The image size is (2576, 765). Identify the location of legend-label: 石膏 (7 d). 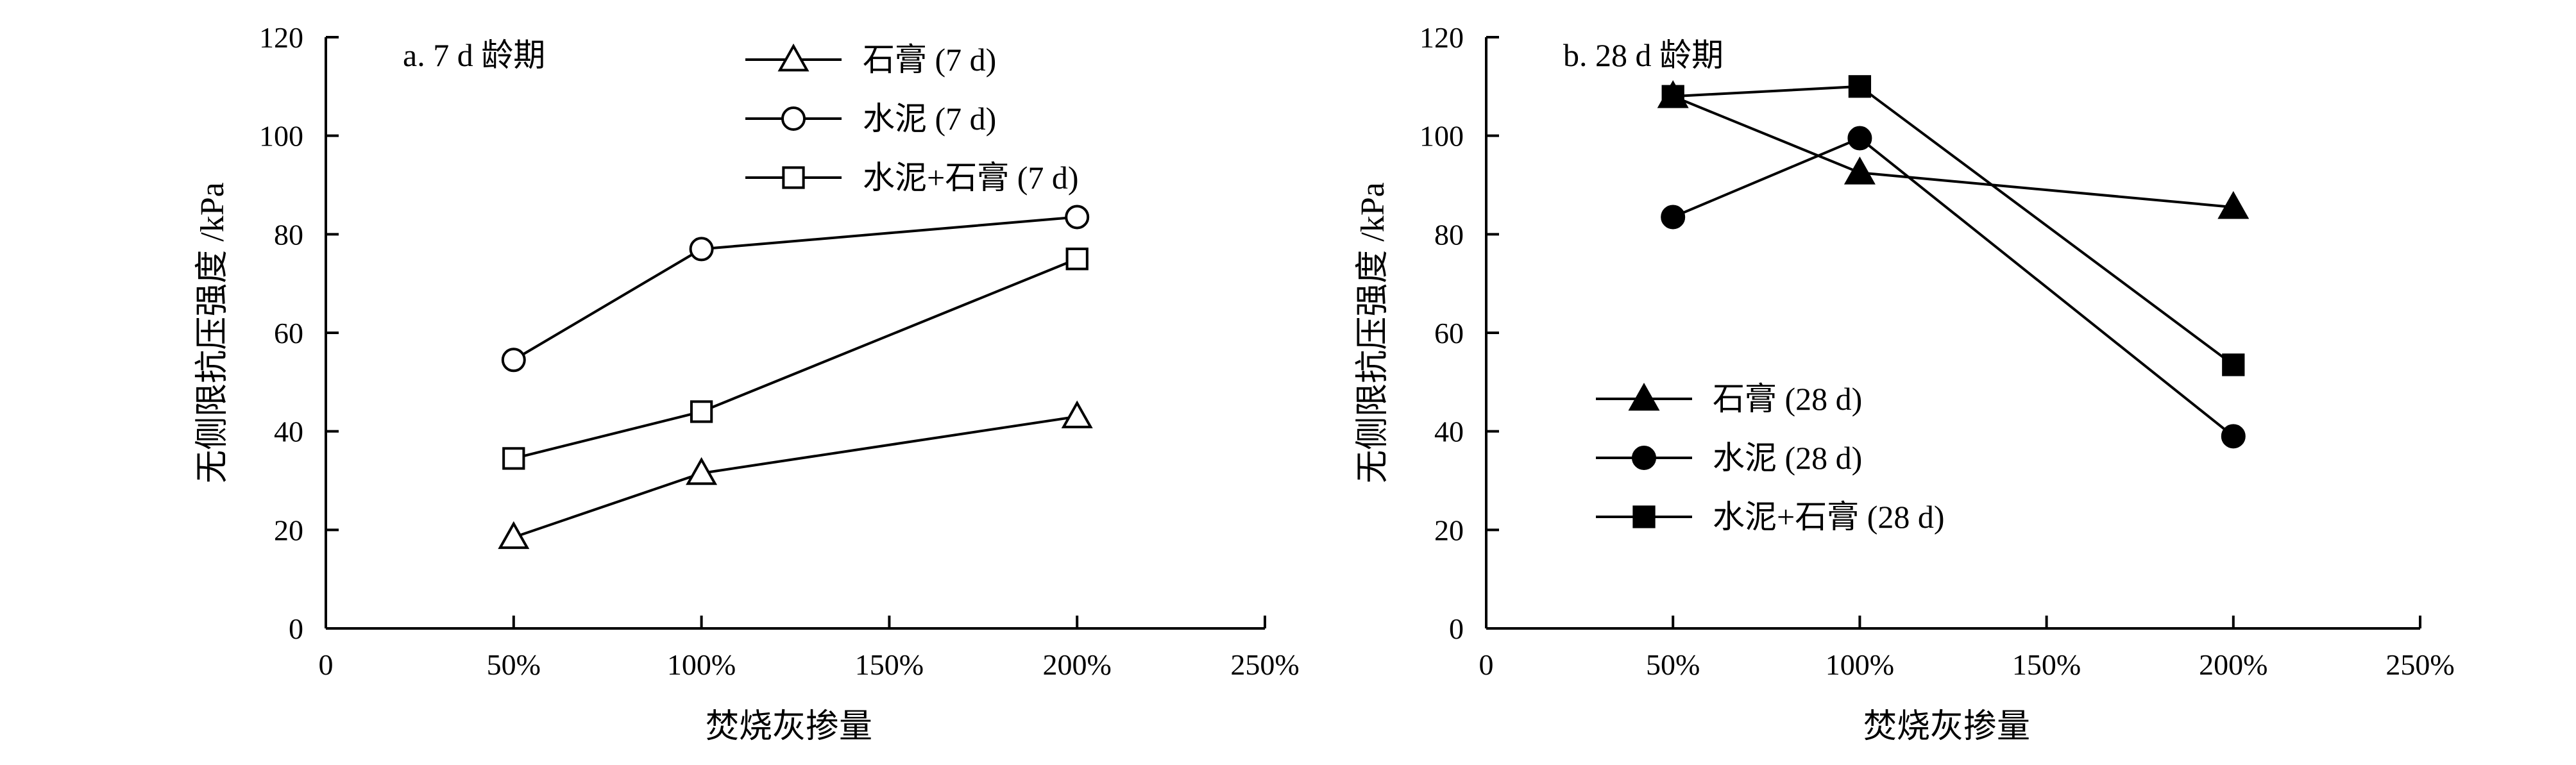
(929, 60).